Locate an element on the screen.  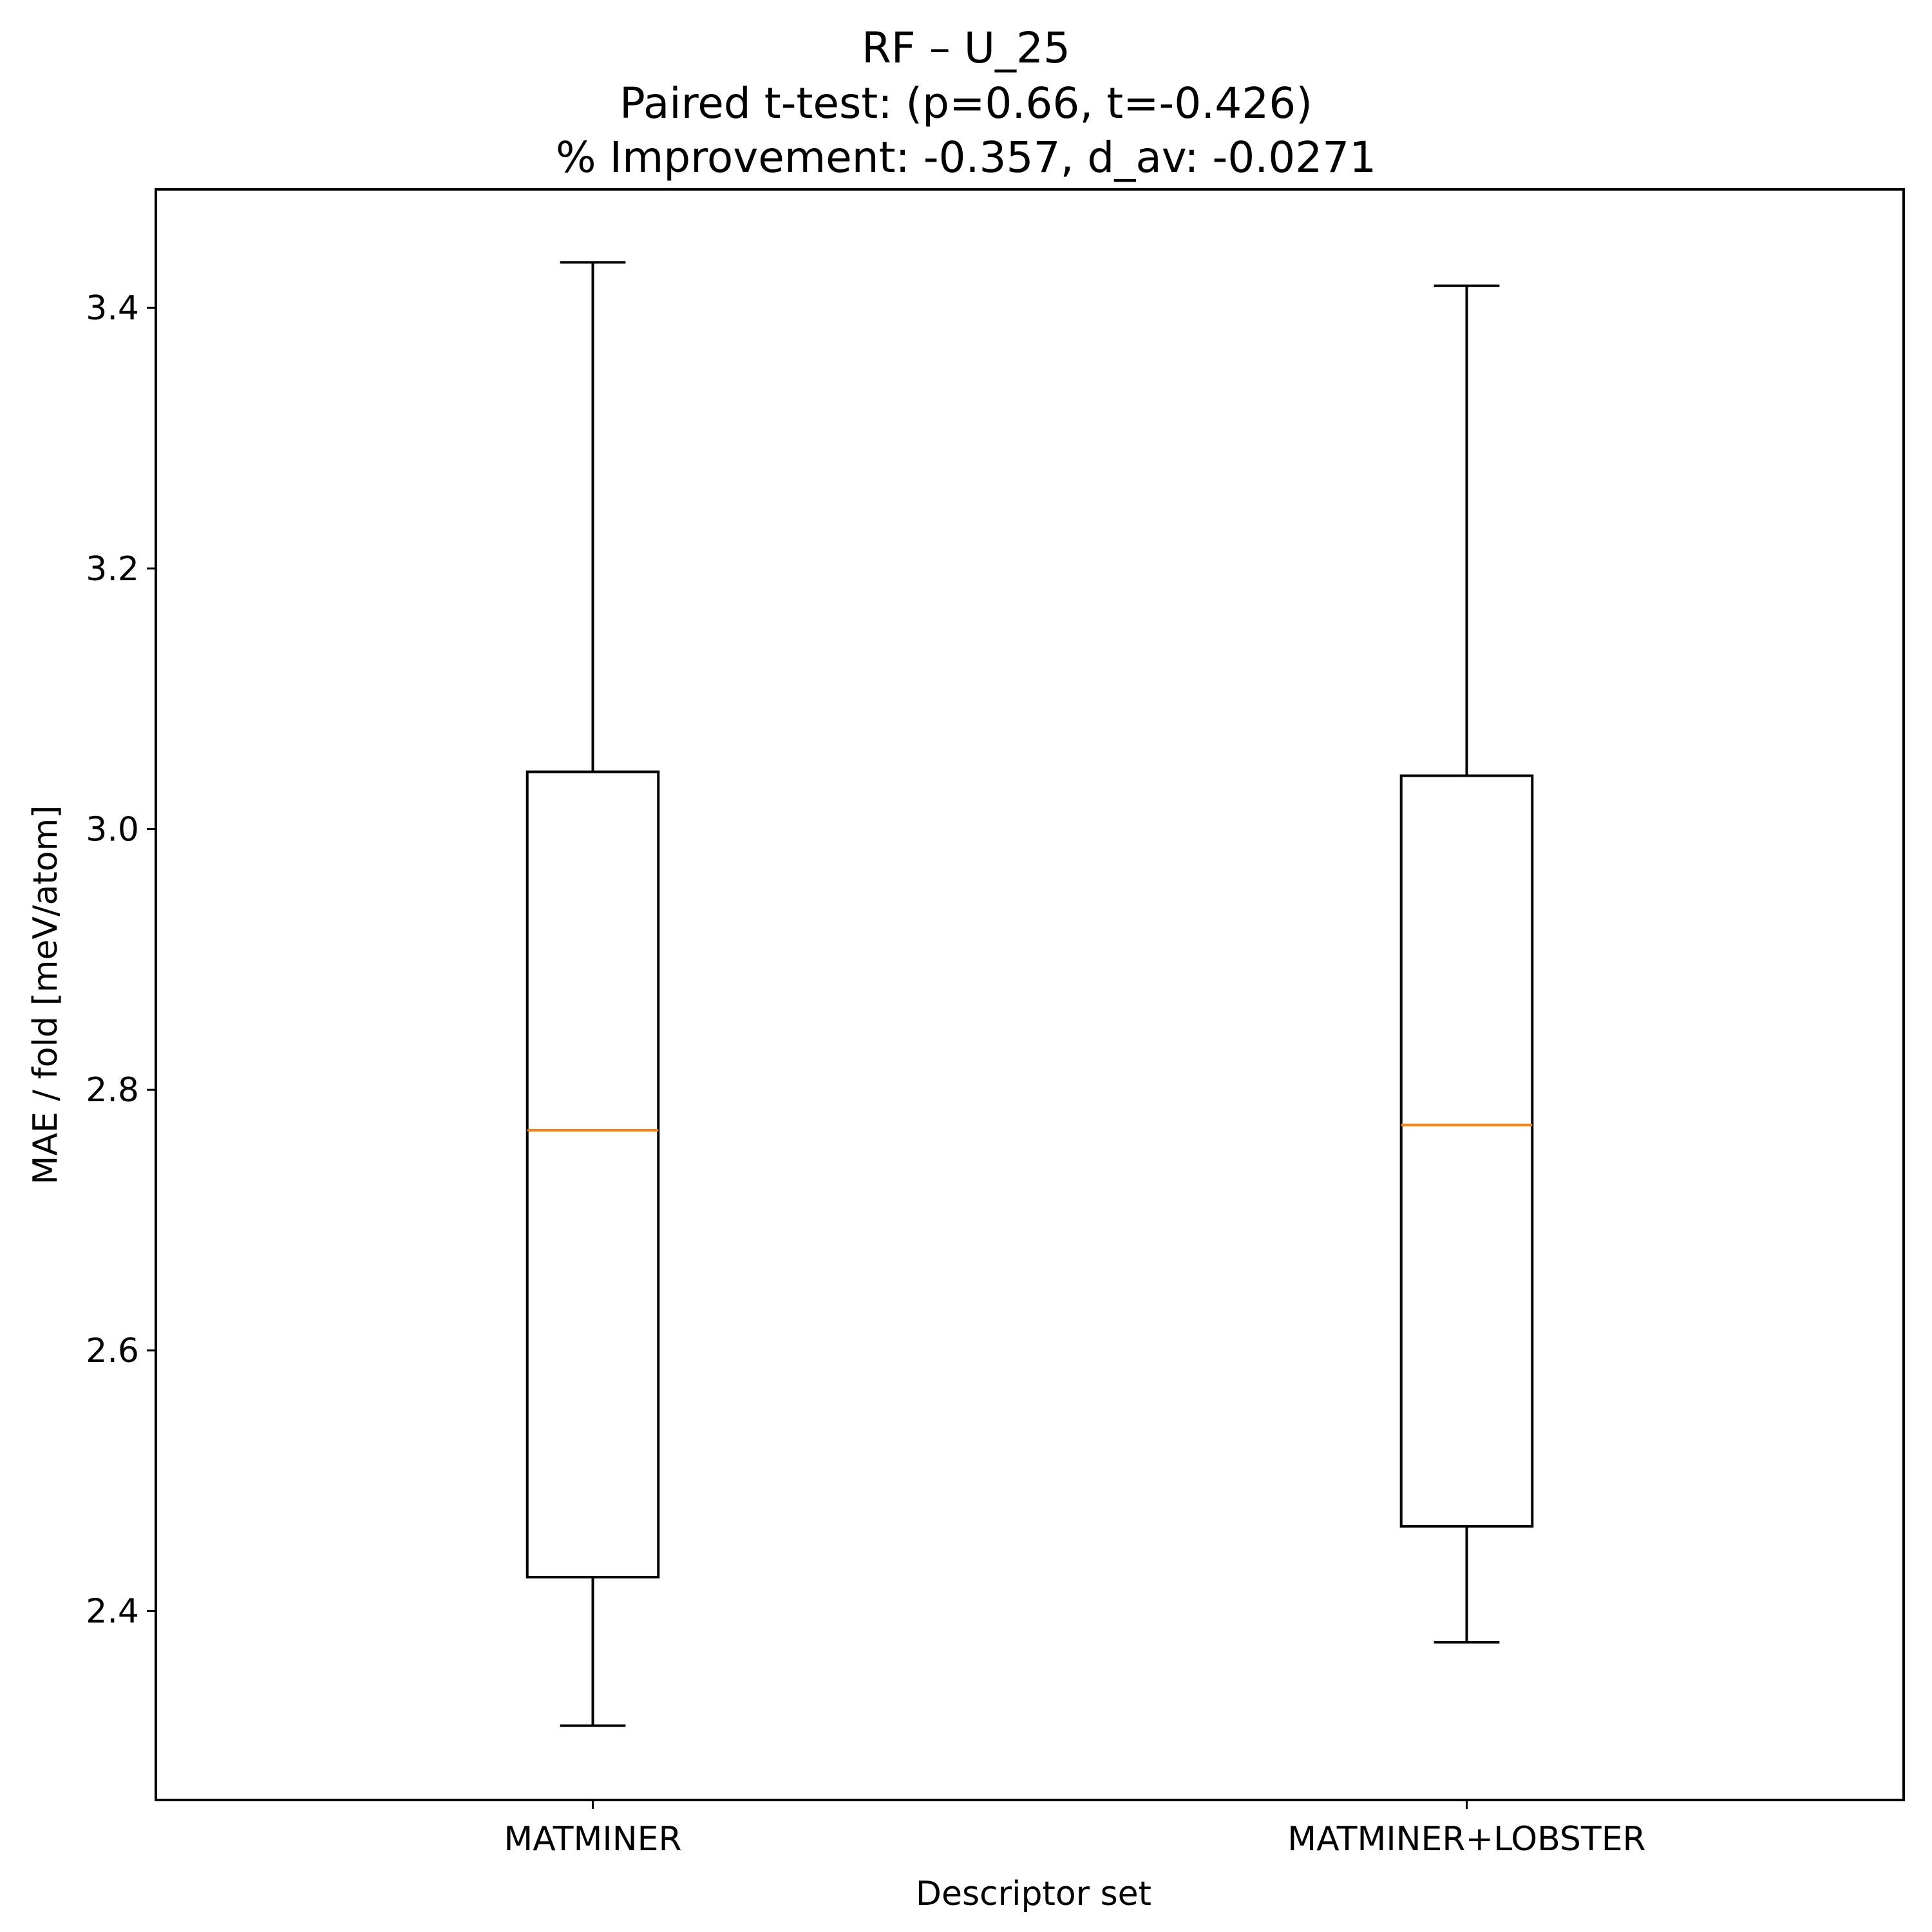
chart-title: RF – U_25 is located at coordinates (966, 48).